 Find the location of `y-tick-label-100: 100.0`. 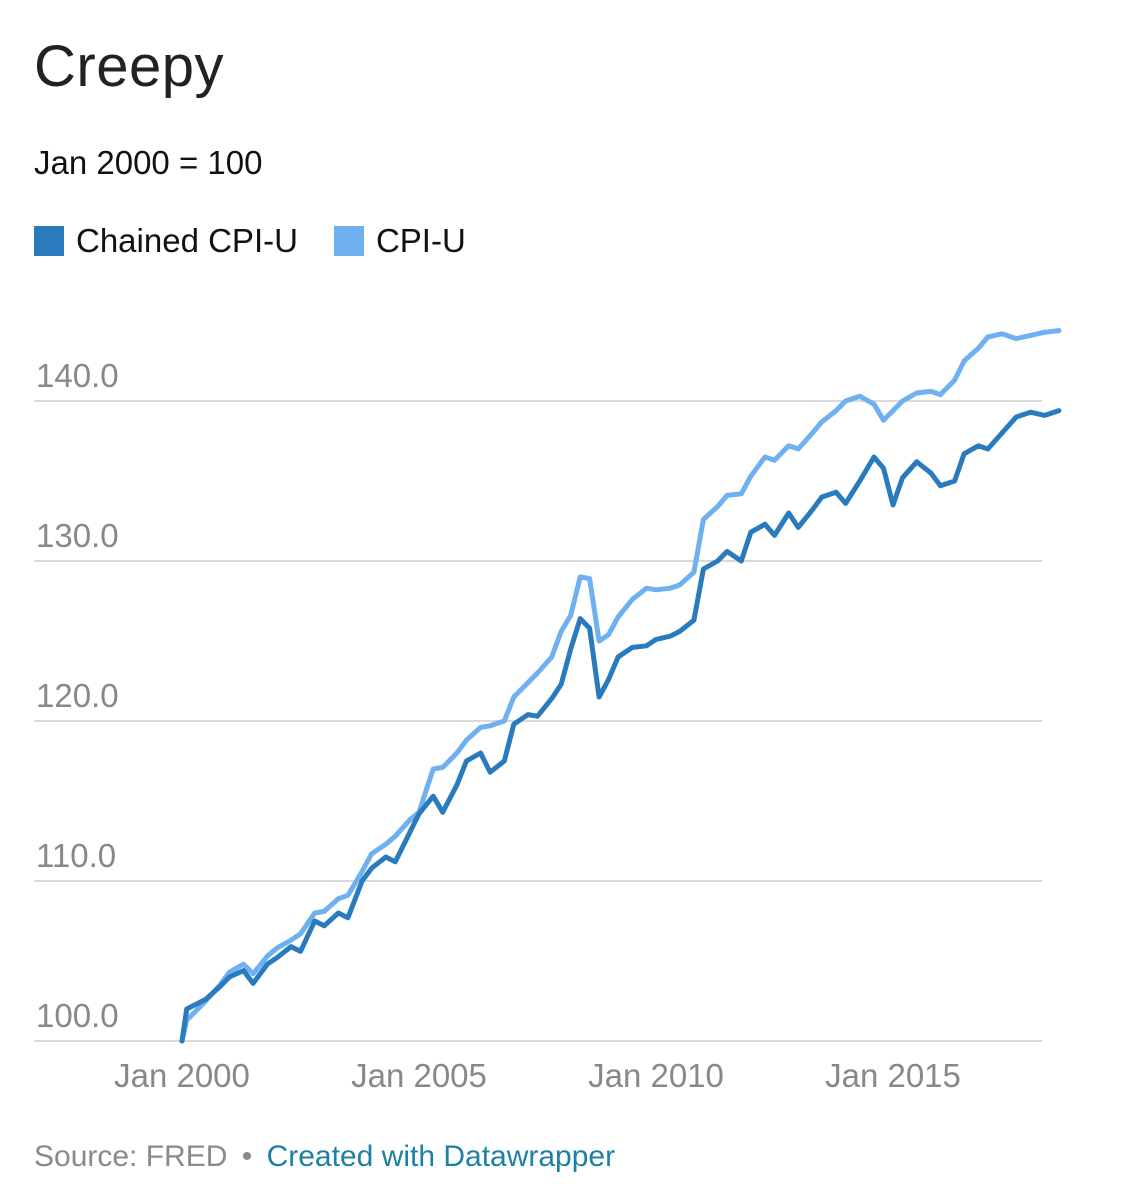

y-tick-label-100: 100.0 is located at coordinates (77, 1015).